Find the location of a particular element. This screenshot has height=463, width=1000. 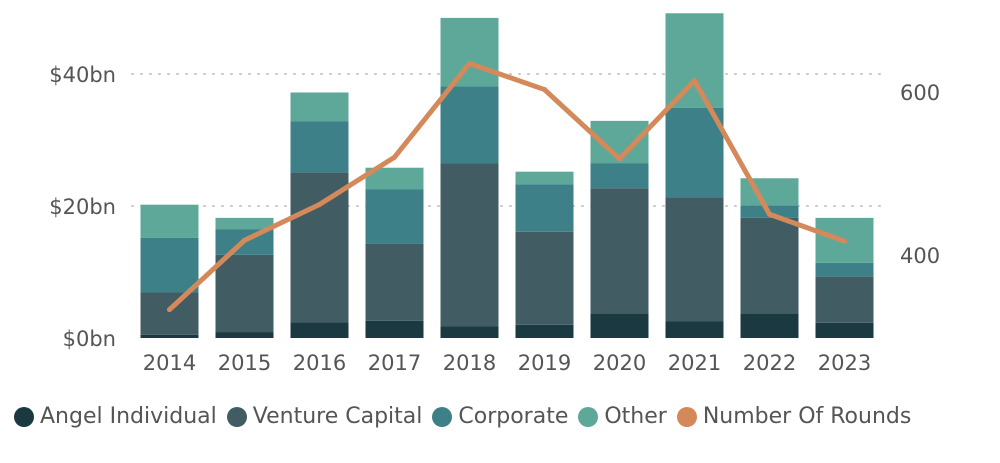

y-right-tick-label: 400 is located at coordinates (920, 256).